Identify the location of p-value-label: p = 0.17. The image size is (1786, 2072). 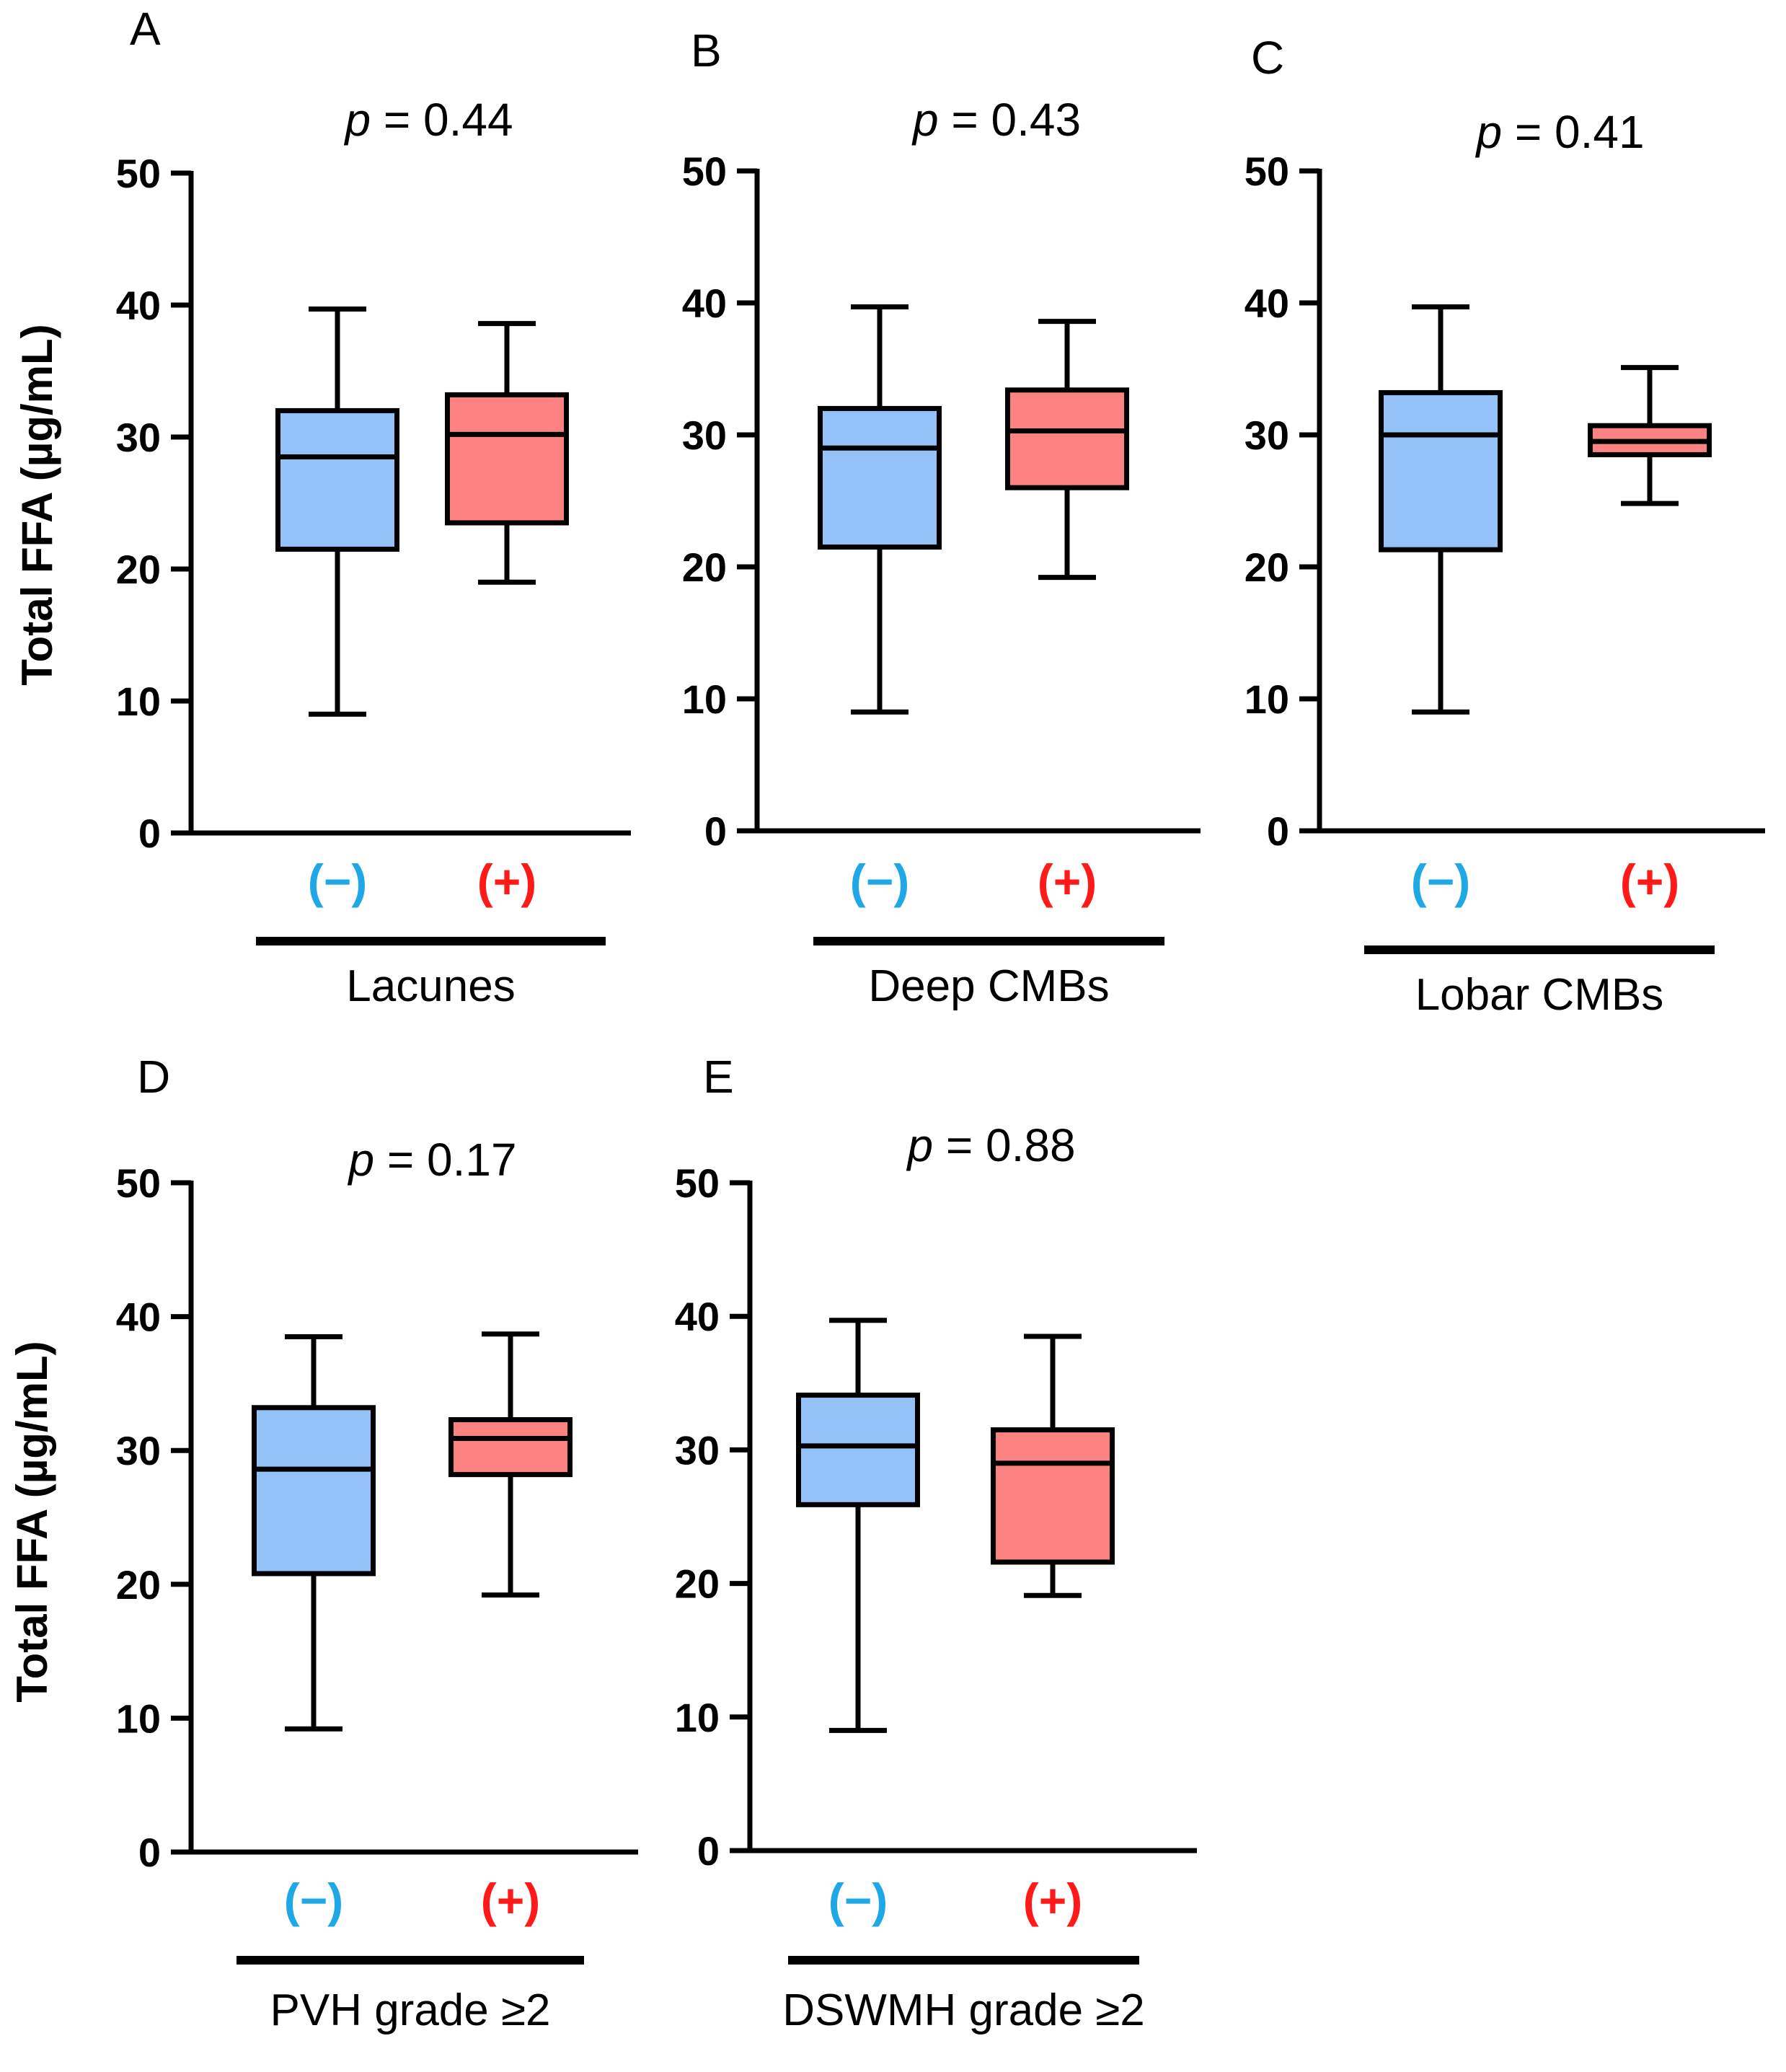
(431, 1160).